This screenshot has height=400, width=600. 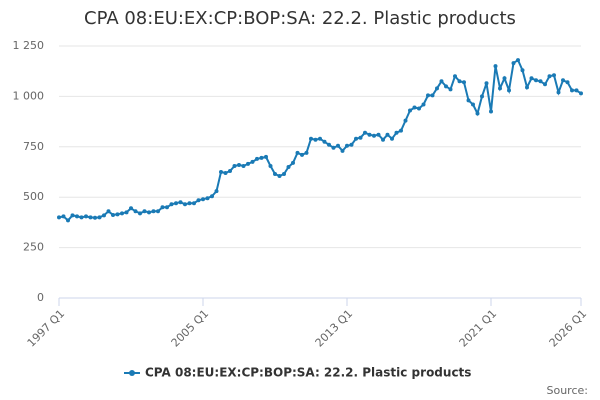 What do you see at coordinates (33, 196) in the screenshot?
I see `y-tick-label: 500` at bounding box center [33, 196].